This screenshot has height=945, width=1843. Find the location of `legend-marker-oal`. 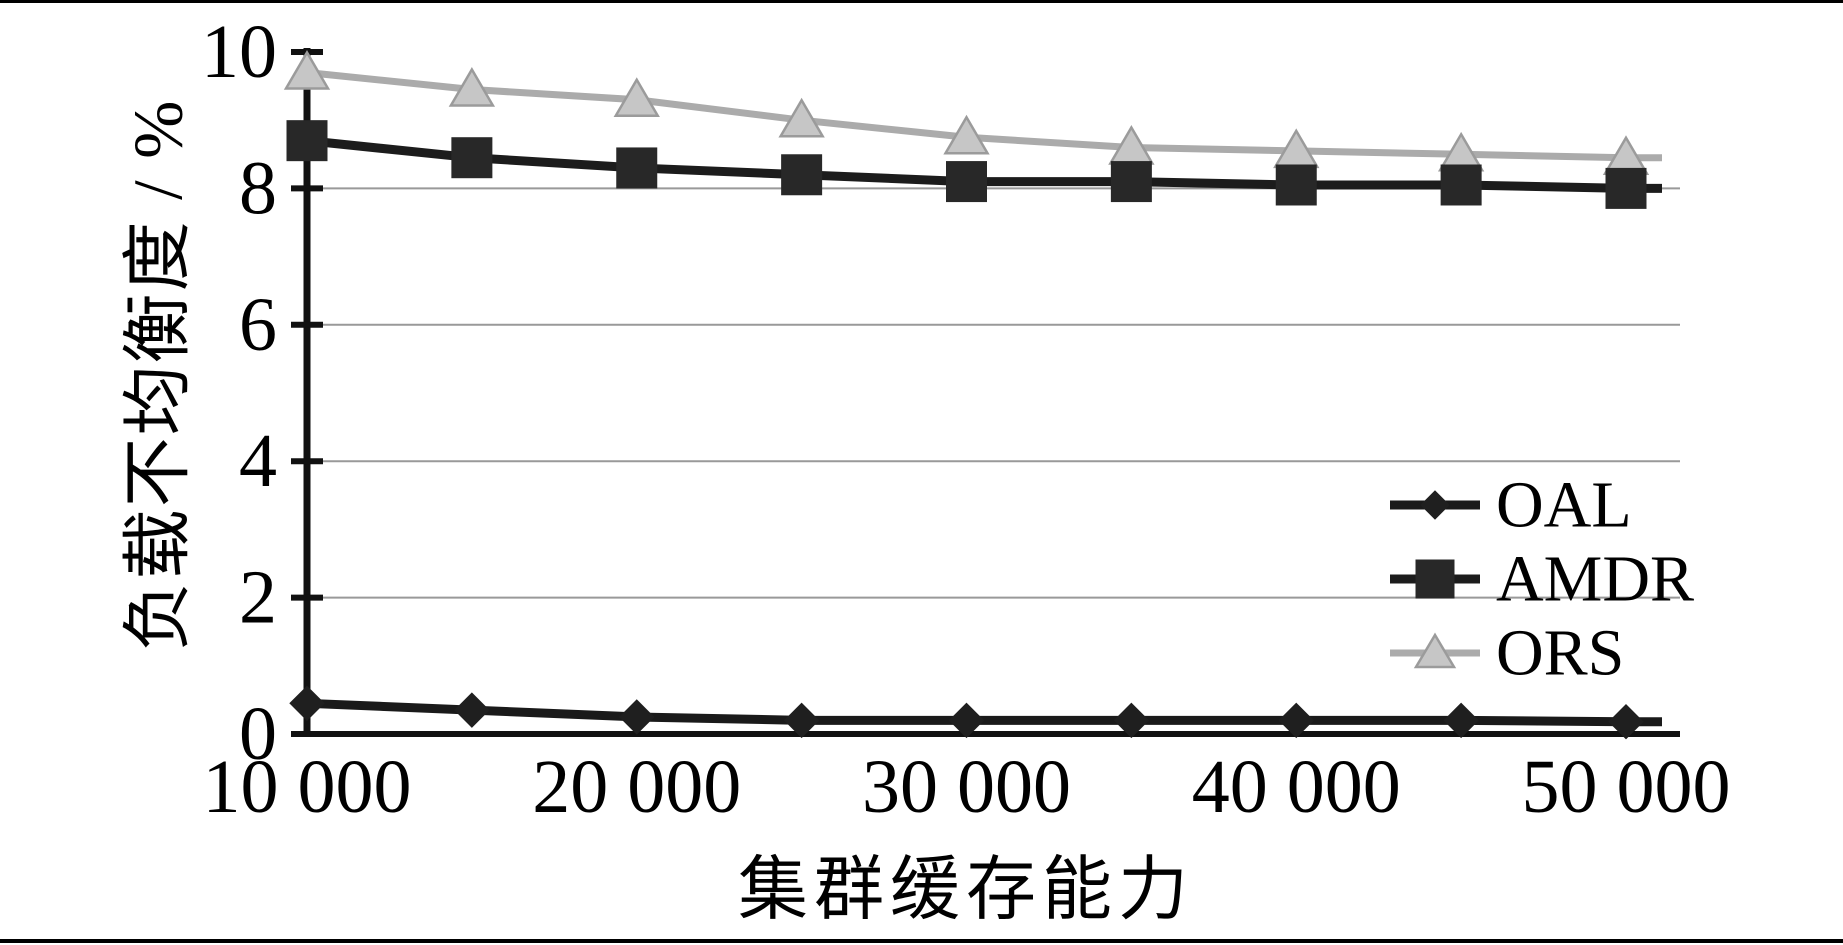

legend-marker-oal is located at coordinates (1435, 505).